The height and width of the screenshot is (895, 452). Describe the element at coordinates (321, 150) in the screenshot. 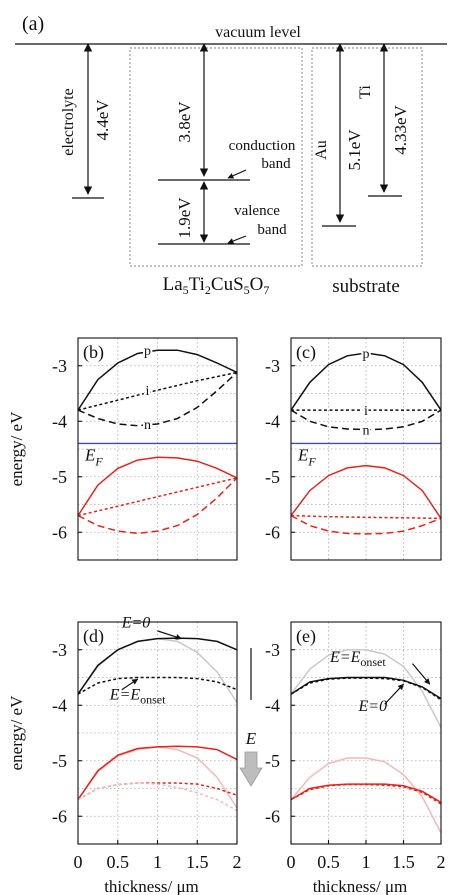

I see `au-label: Au` at that location.